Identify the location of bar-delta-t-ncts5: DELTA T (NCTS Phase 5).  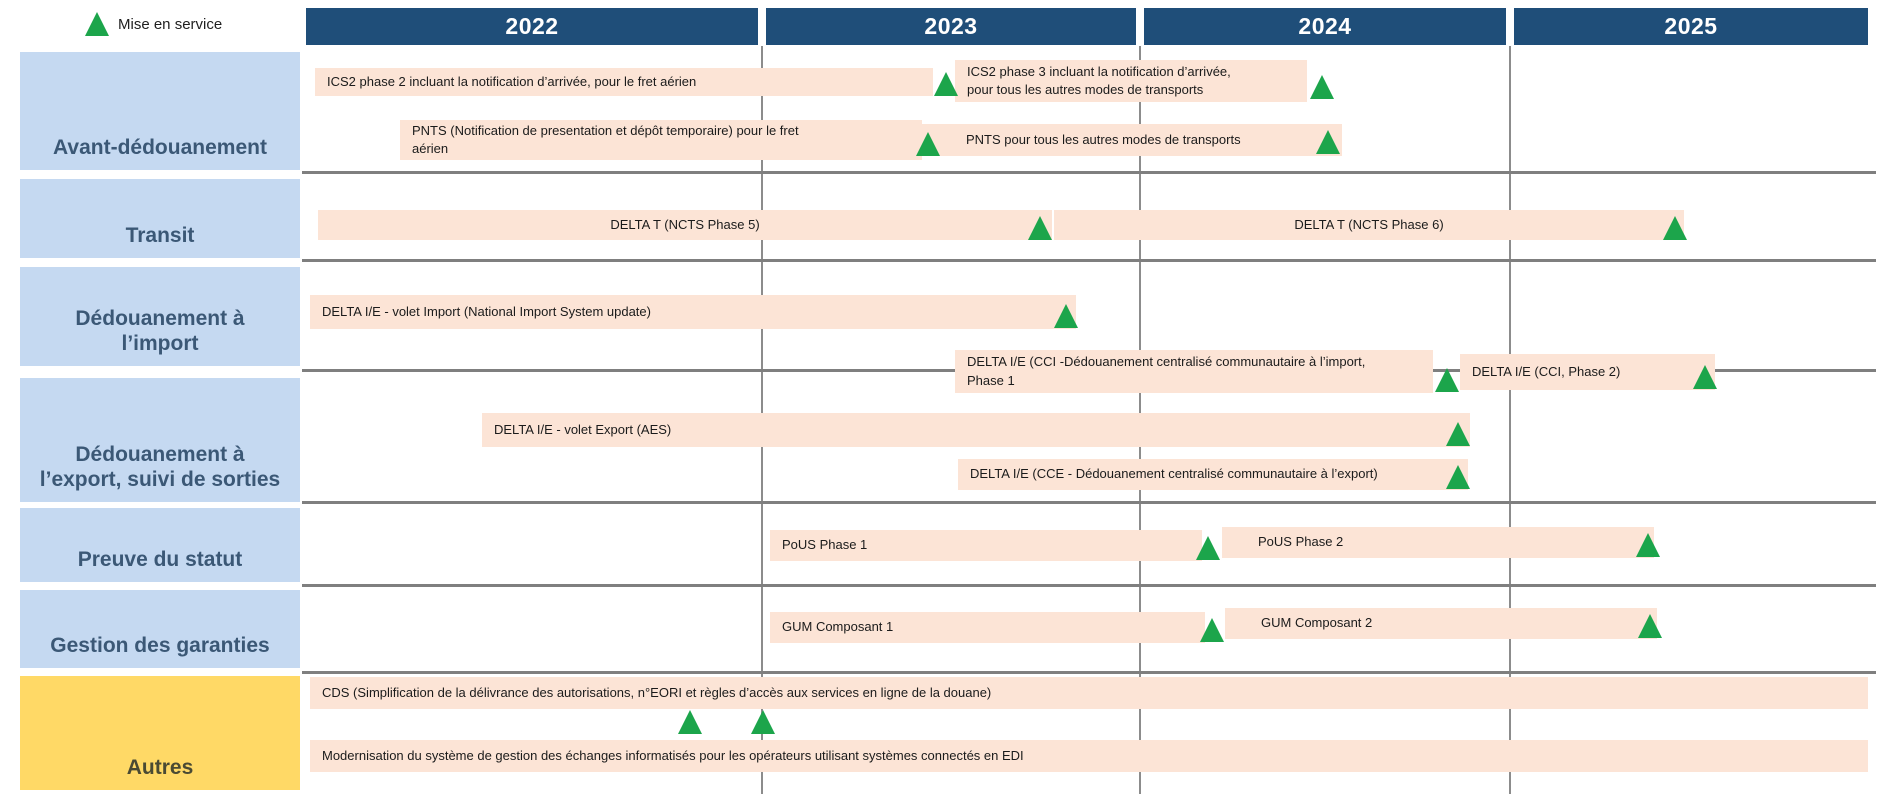
(685, 225).